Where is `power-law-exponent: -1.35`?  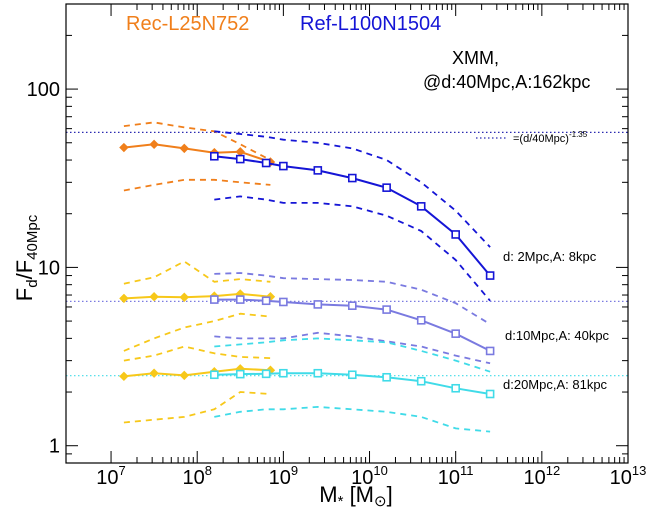
power-law-exponent: -1.35 is located at coordinates (578, 134).